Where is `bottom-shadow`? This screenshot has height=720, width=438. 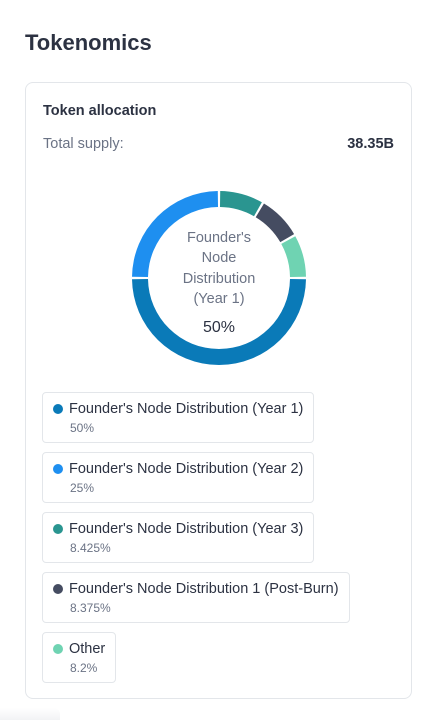 bottom-shadow is located at coordinates (30, 714).